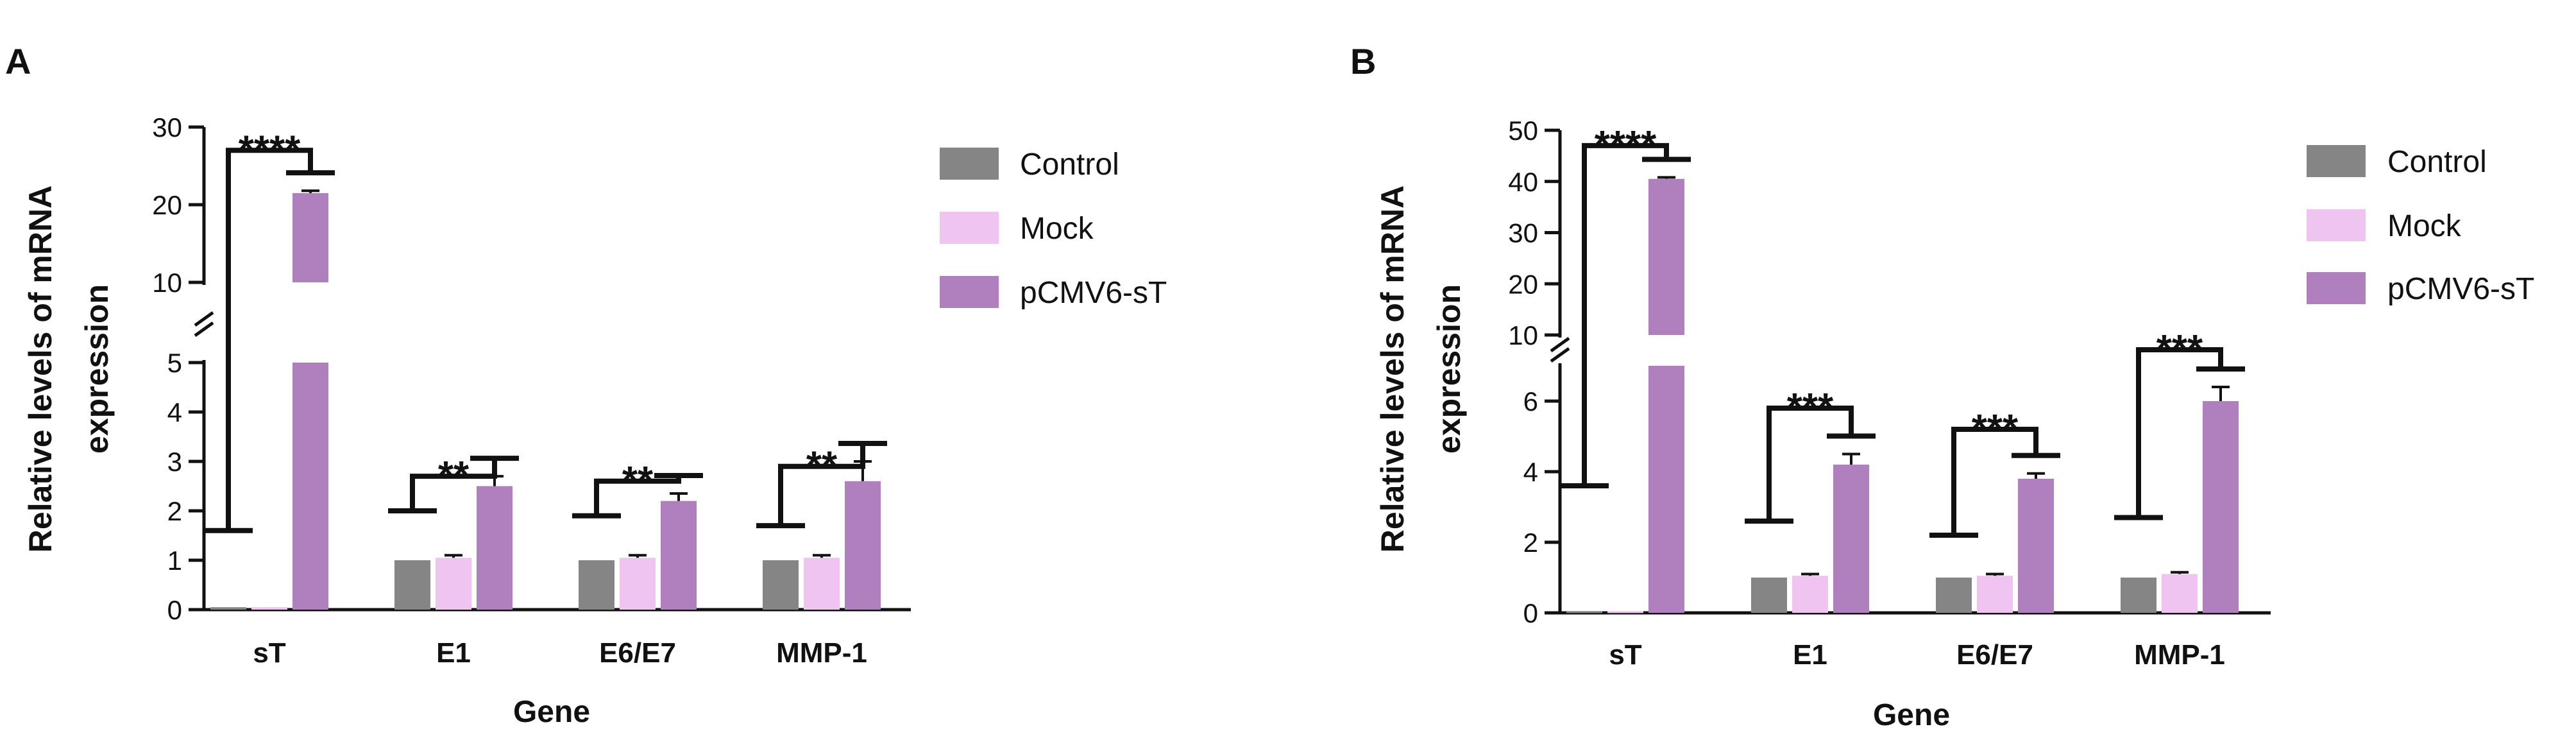 This screenshot has width=2576, height=738. I want to click on panel-a-xlabel: Gene, so click(551, 712).